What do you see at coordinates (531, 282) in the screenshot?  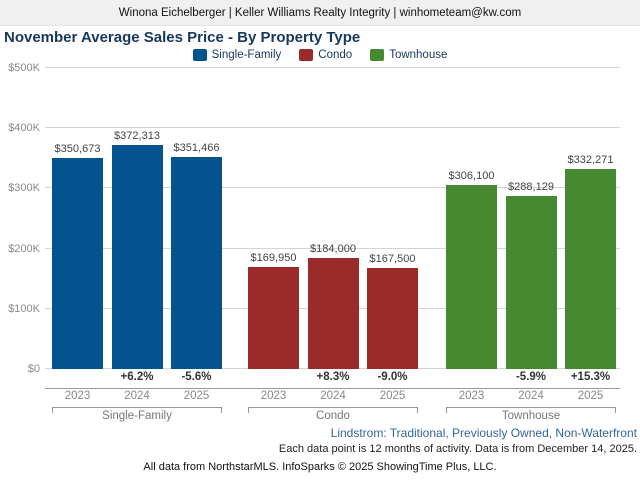 I see `bar-townhouse-2024` at bounding box center [531, 282].